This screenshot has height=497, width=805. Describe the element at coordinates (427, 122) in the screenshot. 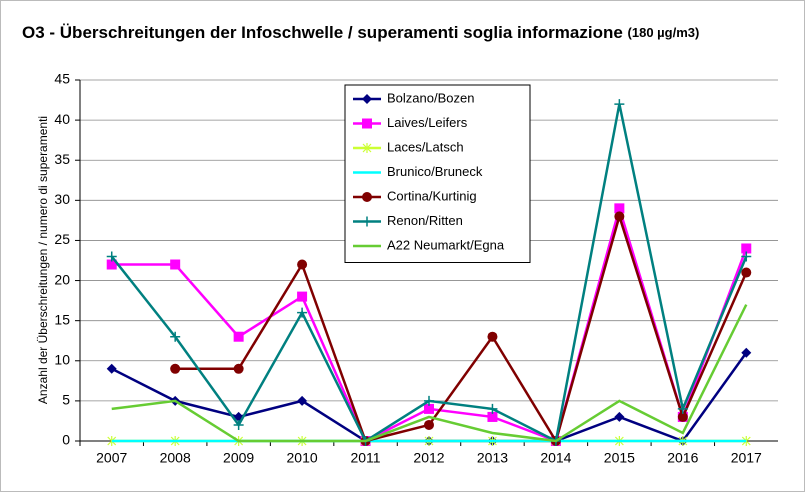

I see `legend-label: Laives/Leifers` at that location.